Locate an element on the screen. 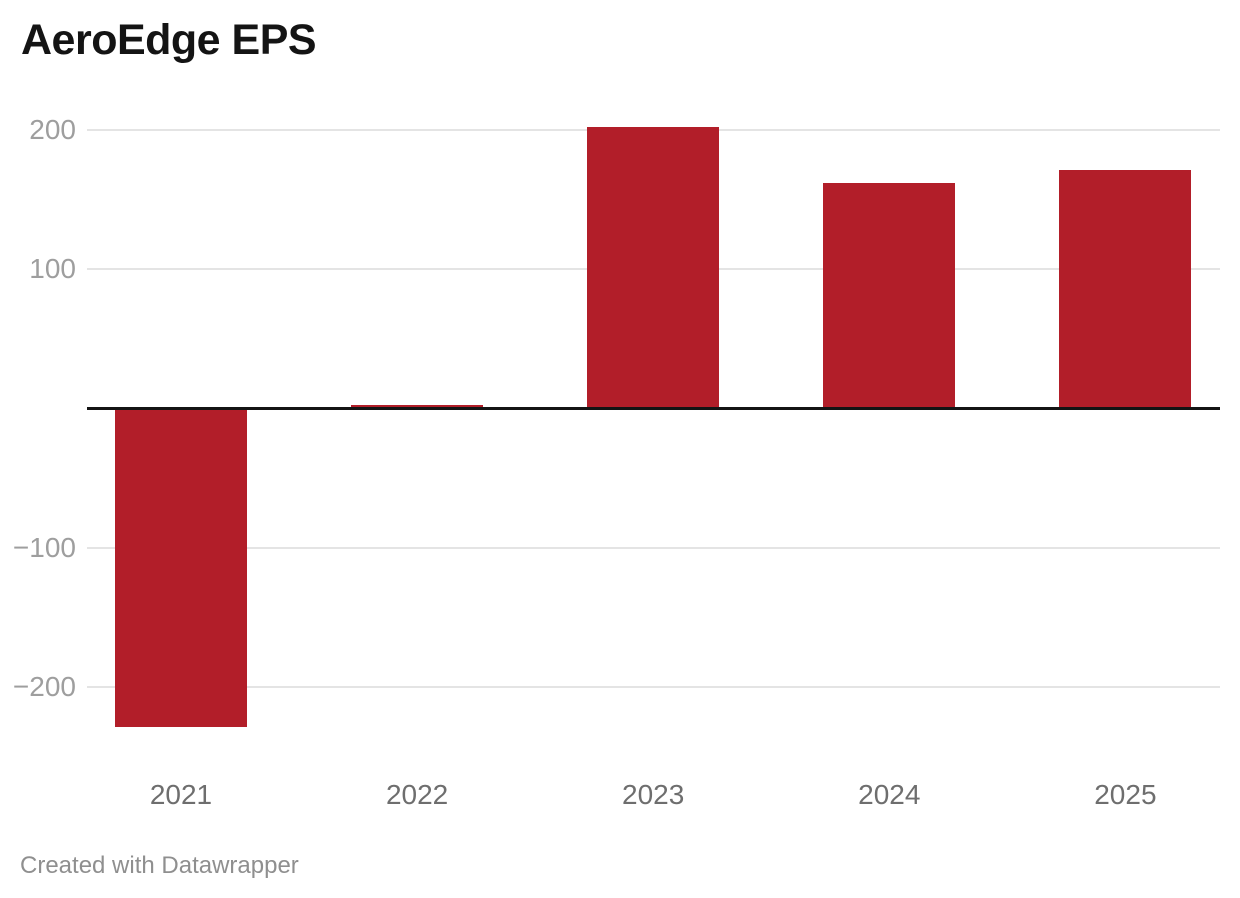 The image size is (1240, 898). bar-2022 is located at coordinates (417, 407).